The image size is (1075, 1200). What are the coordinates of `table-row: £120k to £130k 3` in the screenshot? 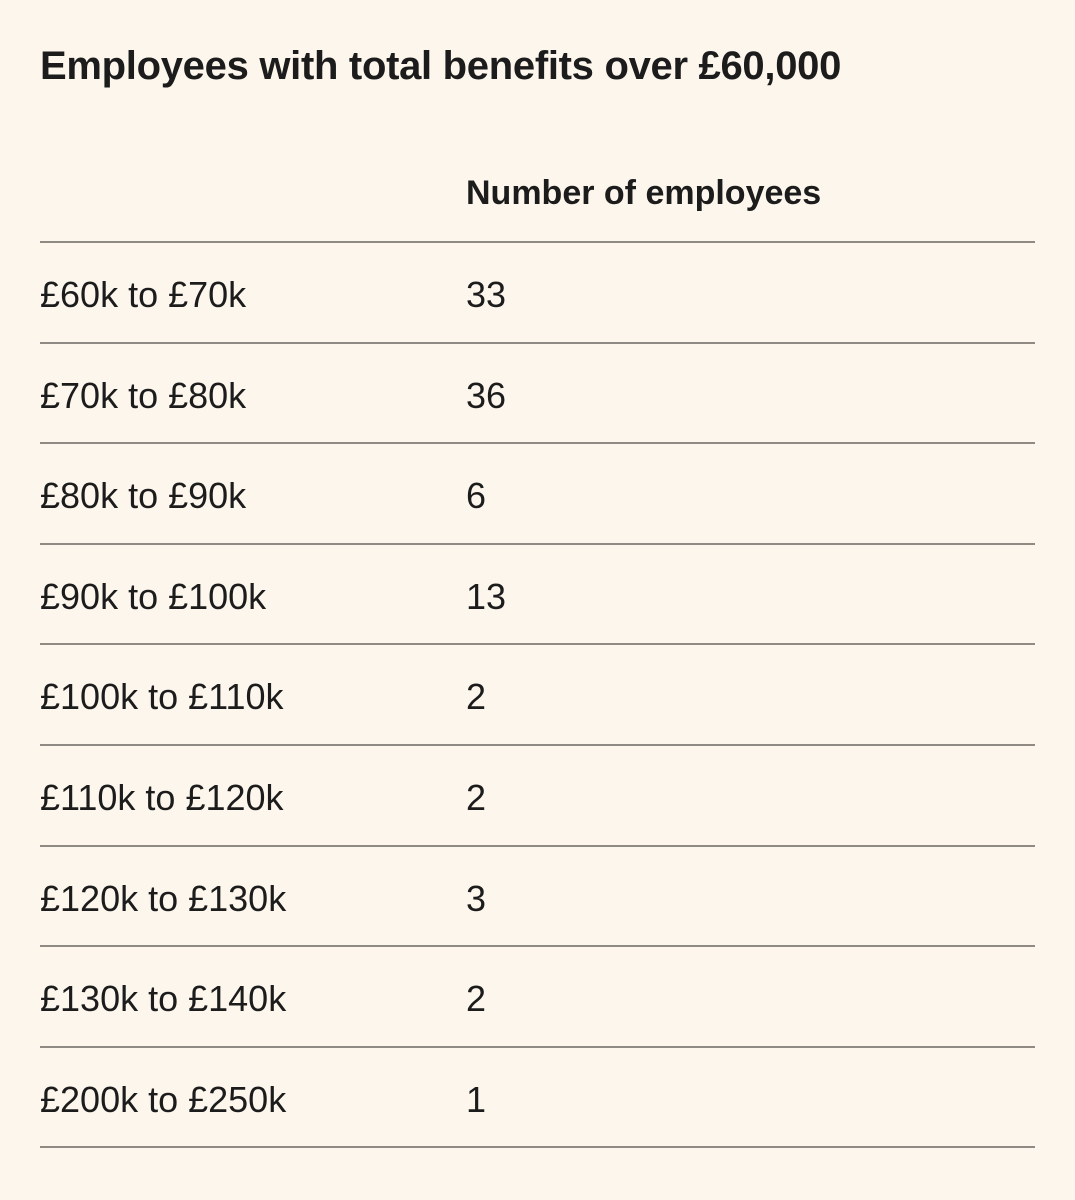 It's located at (537, 897).